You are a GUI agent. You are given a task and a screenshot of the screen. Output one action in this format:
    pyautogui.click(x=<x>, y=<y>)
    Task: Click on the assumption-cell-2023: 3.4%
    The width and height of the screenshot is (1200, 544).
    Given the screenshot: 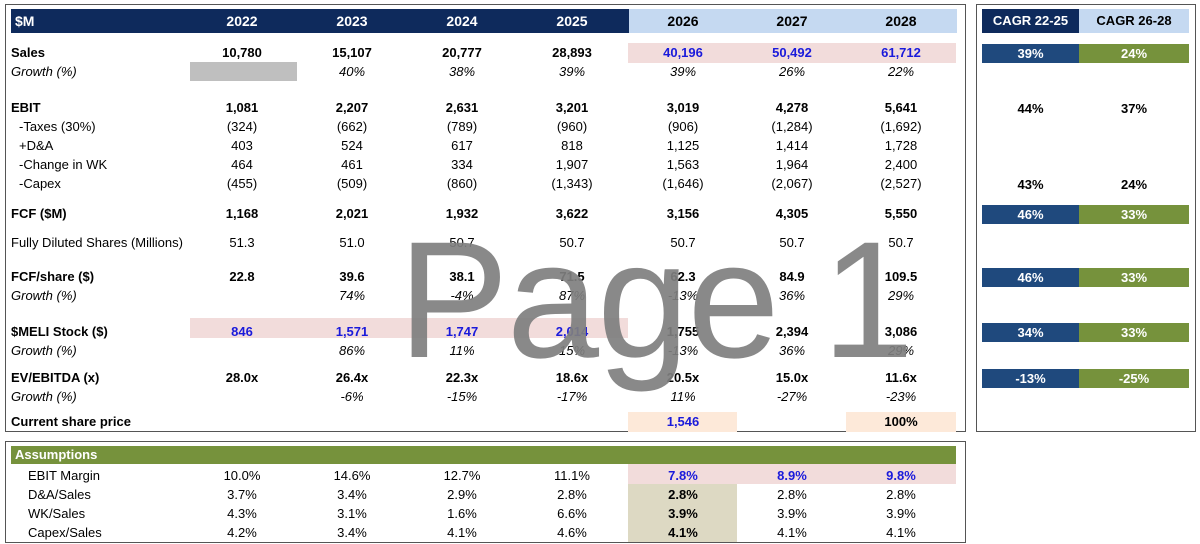 What is the action you would take?
    pyautogui.click(x=352, y=494)
    